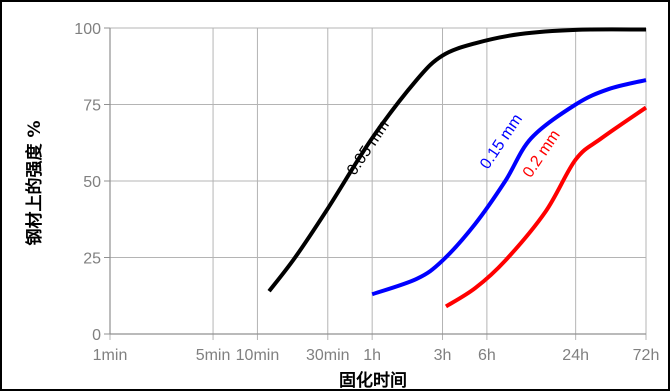  I want to click on x-tick-label: 1h, so click(372, 355).